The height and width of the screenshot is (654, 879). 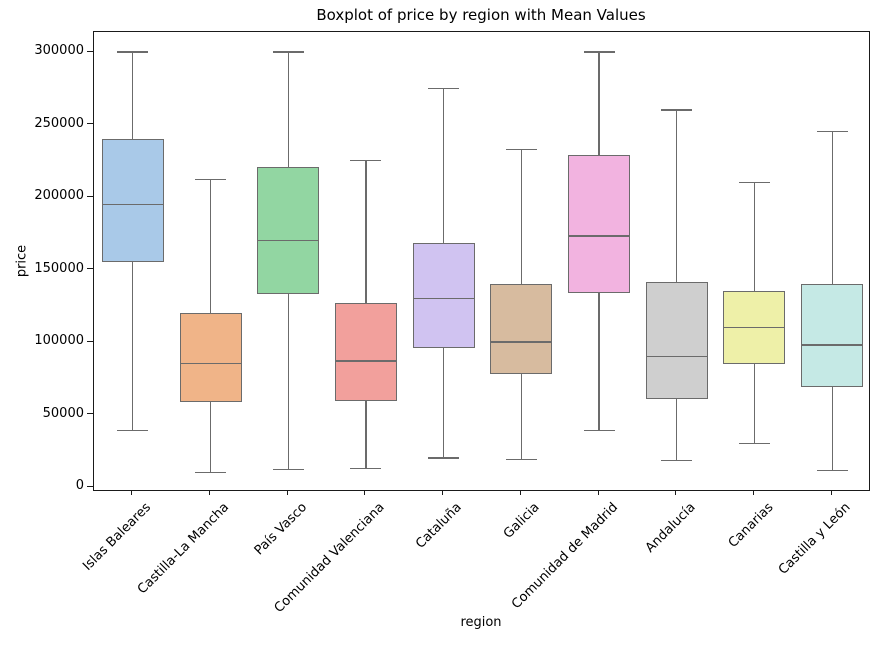 I want to click on y-tick-label: 100000, so click(x=59, y=340).